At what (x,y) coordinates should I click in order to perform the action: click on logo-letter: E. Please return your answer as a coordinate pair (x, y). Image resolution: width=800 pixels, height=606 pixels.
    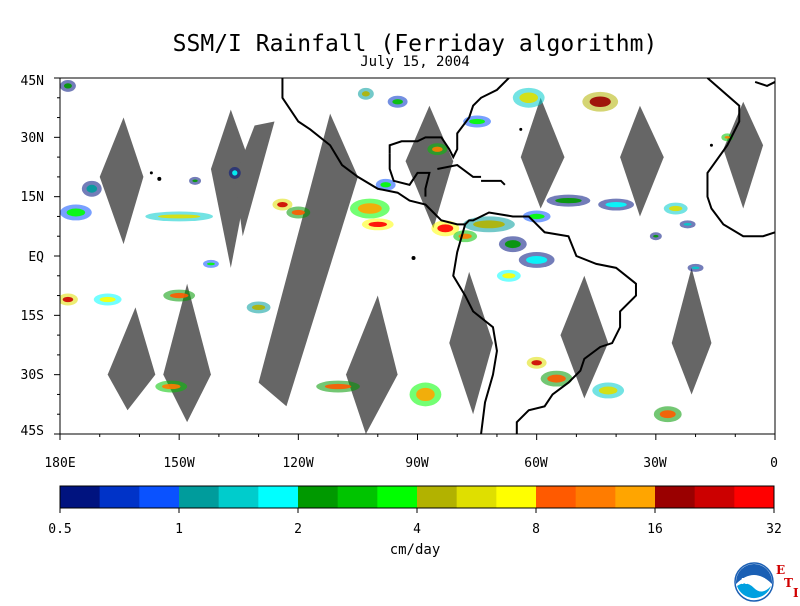
    Looking at the image, I should click on (781, 570).